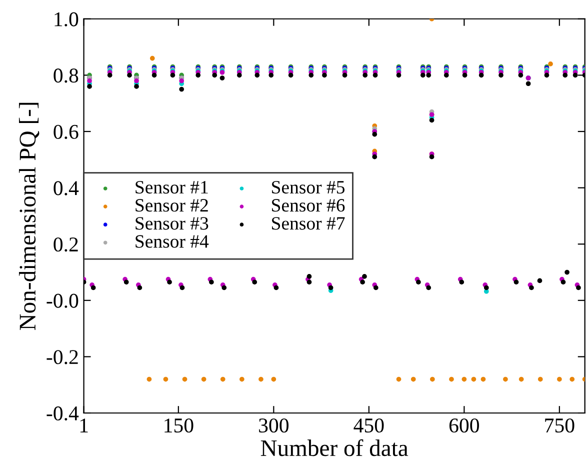  Describe the element at coordinates (66, 75) in the screenshot. I see `y-tick-label: 0.8` at that location.